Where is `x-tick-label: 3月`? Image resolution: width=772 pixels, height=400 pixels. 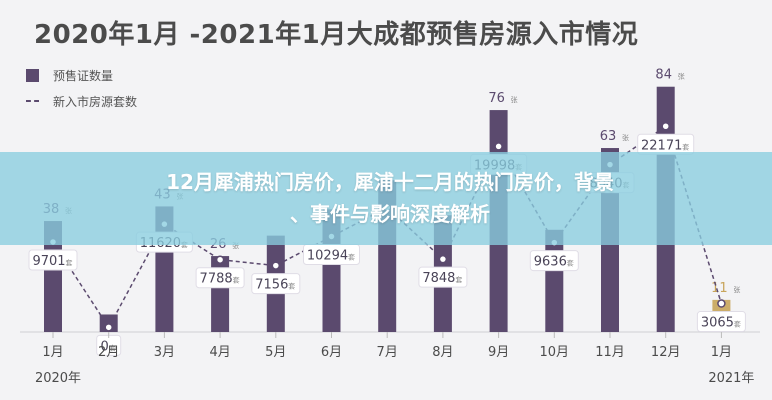 x-tick-label: 3月 is located at coordinates (164, 352).